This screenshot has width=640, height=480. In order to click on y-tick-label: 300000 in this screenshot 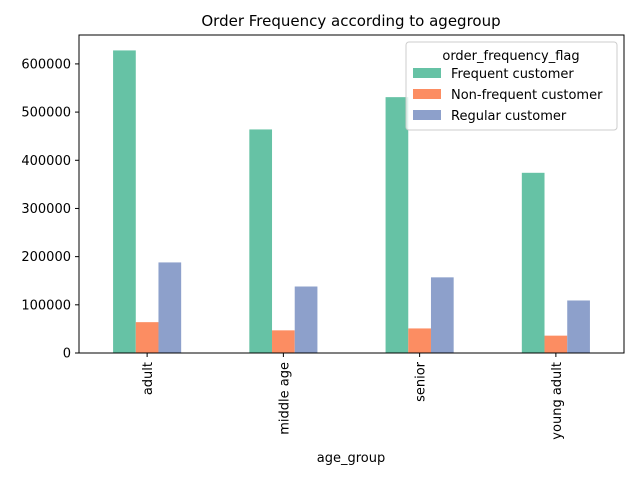, I will do `click(46, 209)`.